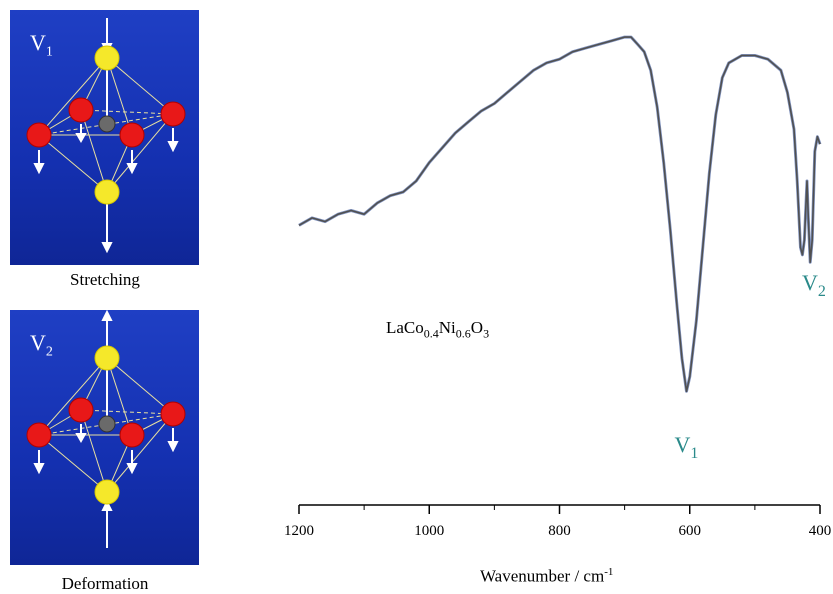  What do you see at coordinates (690, 531) in the screenshot?
I see `x-tick-label: 600` at bounding box center [690, 531].